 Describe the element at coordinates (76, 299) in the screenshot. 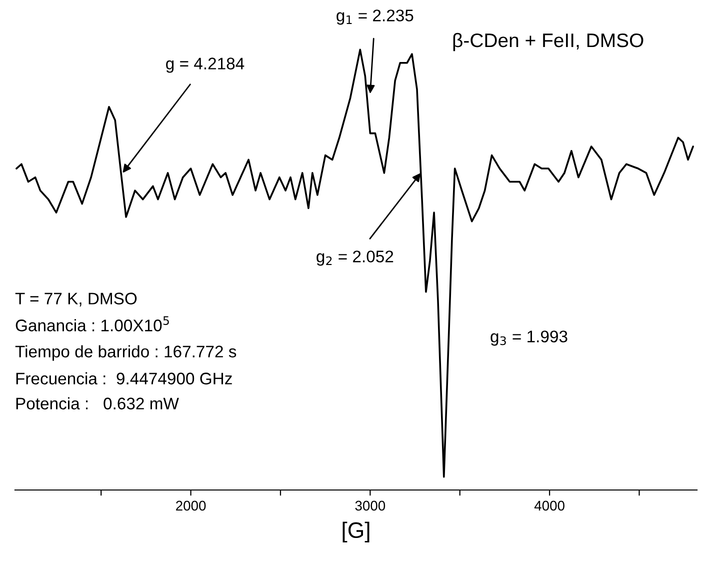

I see `annotation: T = 77 K, DMSO` at that location.